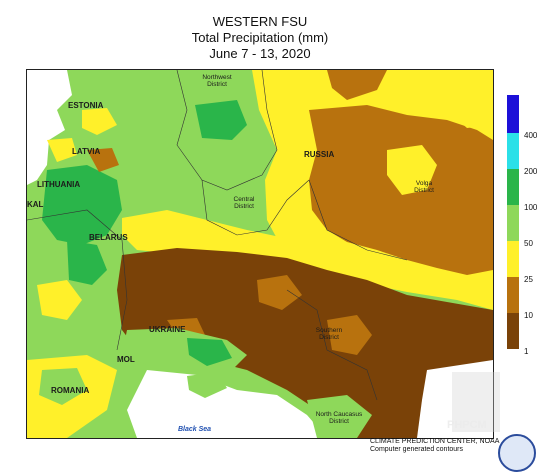 The height and width of the screenshot is (472, 550). Describe the element at coordinates (319, 154) in the screenshot. I see `label-russia: RUSSIA` at that location.